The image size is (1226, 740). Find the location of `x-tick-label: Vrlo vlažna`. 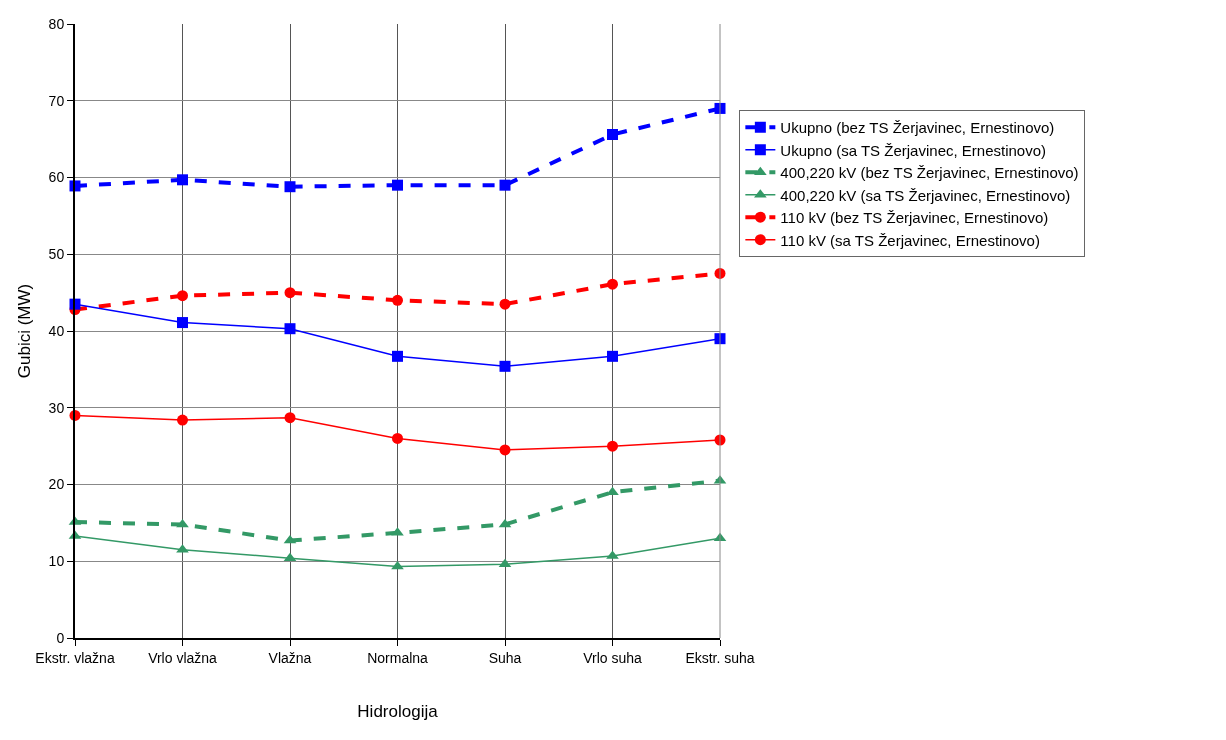

x-tick-label: Vrlo vlažna is located at coordinates (183, 657).